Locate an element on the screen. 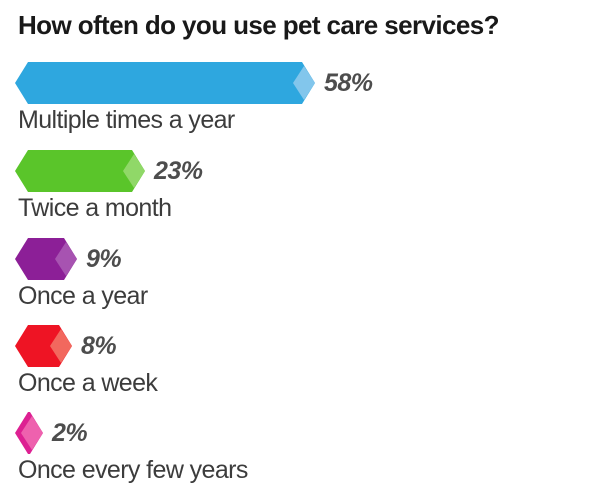 The height and width of the screenshot is (493, 600). category-label: Once a year is located at coordinates (83, 296).